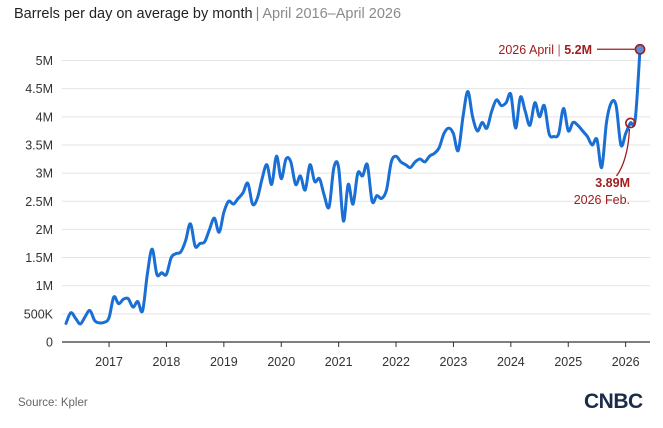 The height and width of the screenshot is (428, 663). Describe the element at coordinates (39, 314) in the screenshot. I see `y-tick-label: 500K` at that location.